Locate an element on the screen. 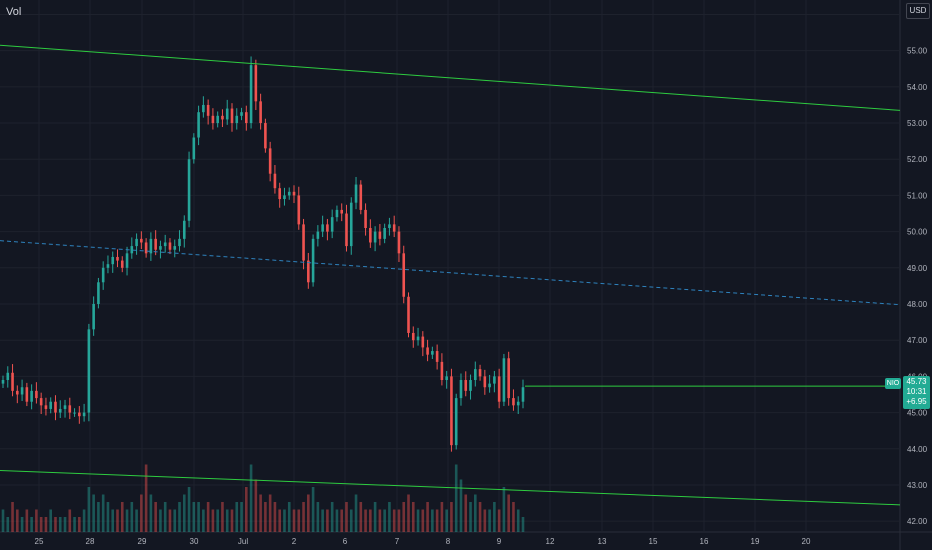 The width and height of the screenshot is (932, 550). volume-indicator-label: Vol is located at coordinates (14, 12).